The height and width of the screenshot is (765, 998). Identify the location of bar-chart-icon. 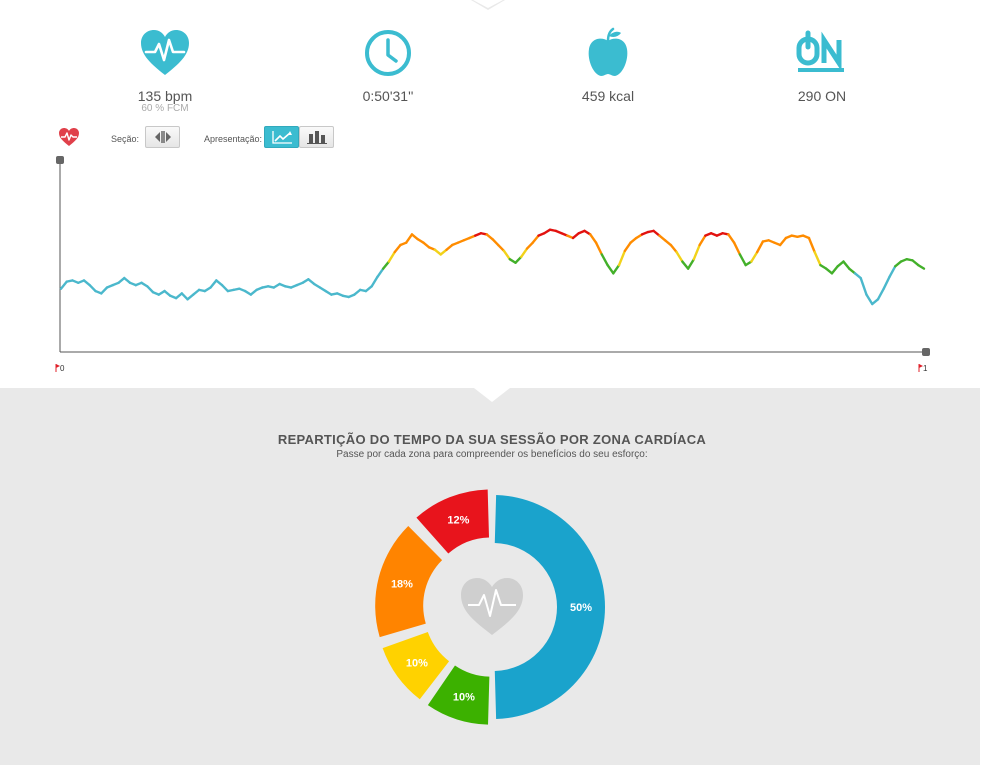
(316, 137).